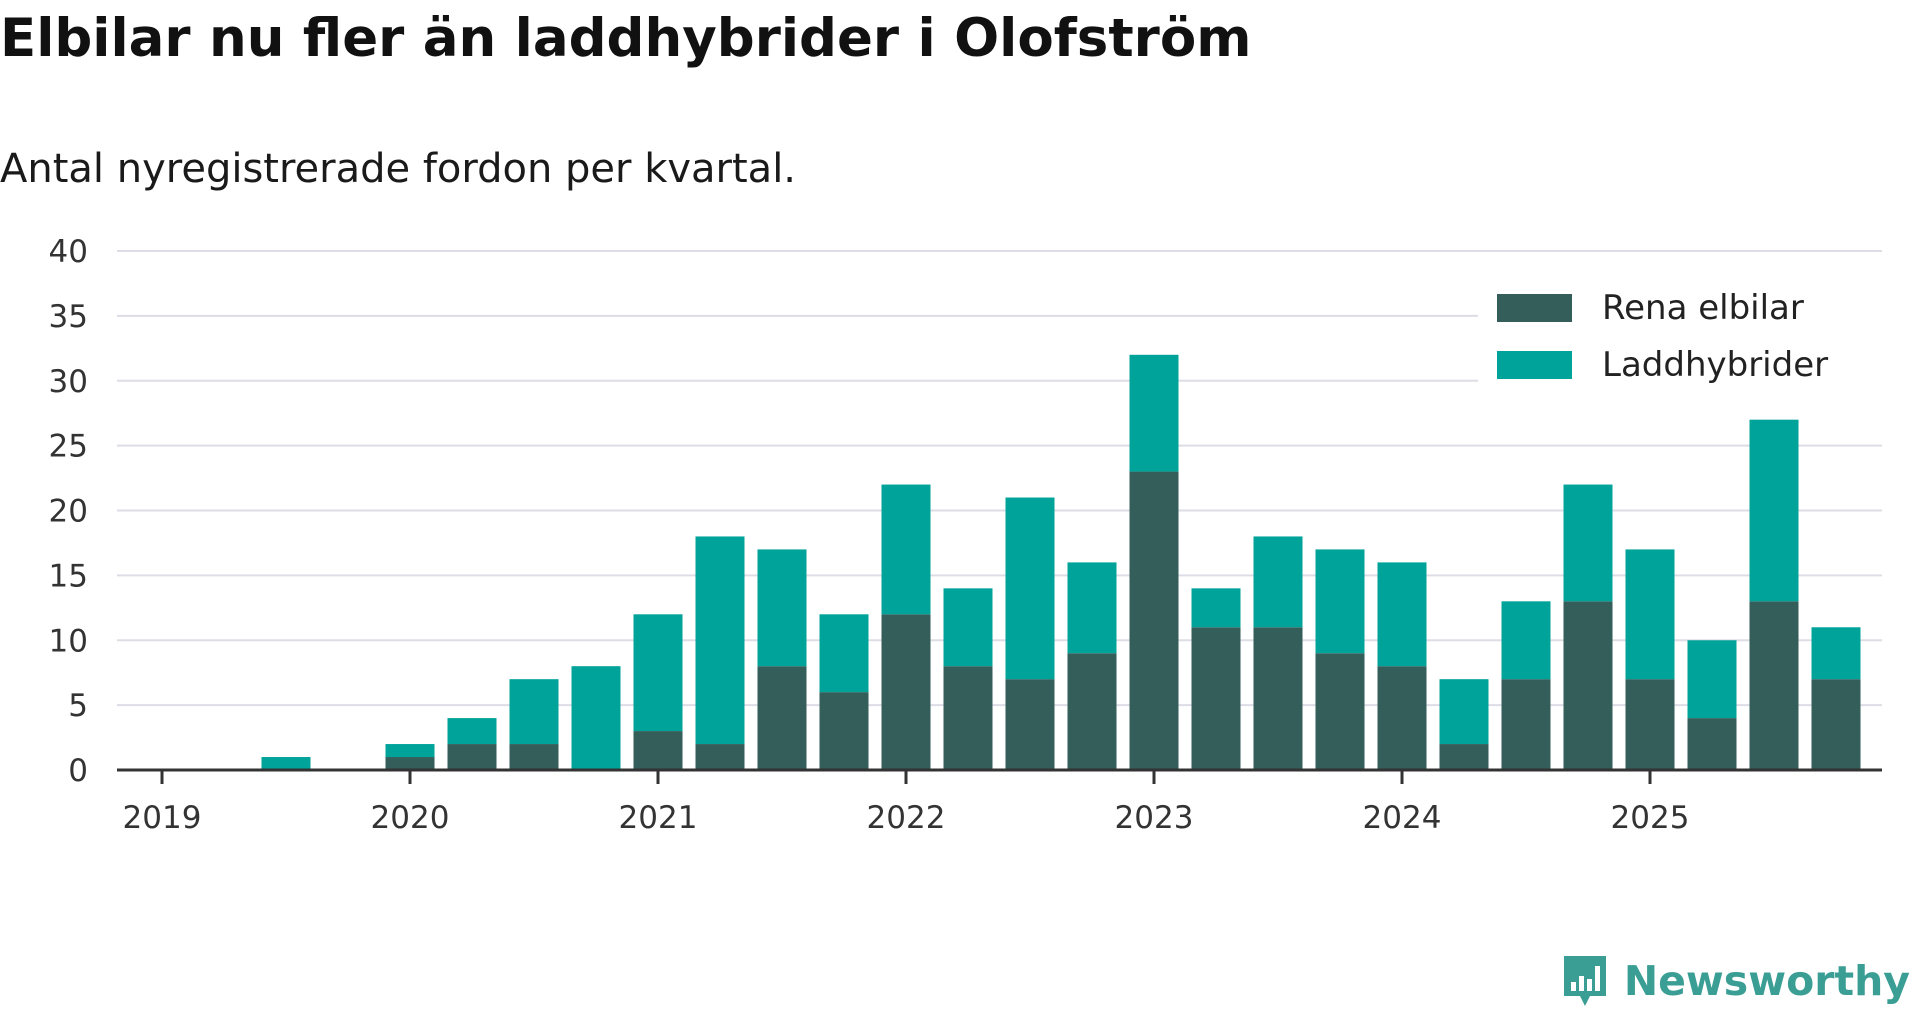 This screenshot has height=1010, width=1920. What do you see at coordinates (162, 818) in the screenshot?
I see `x-tick-label: 2019` at bounding box center [162, 818].